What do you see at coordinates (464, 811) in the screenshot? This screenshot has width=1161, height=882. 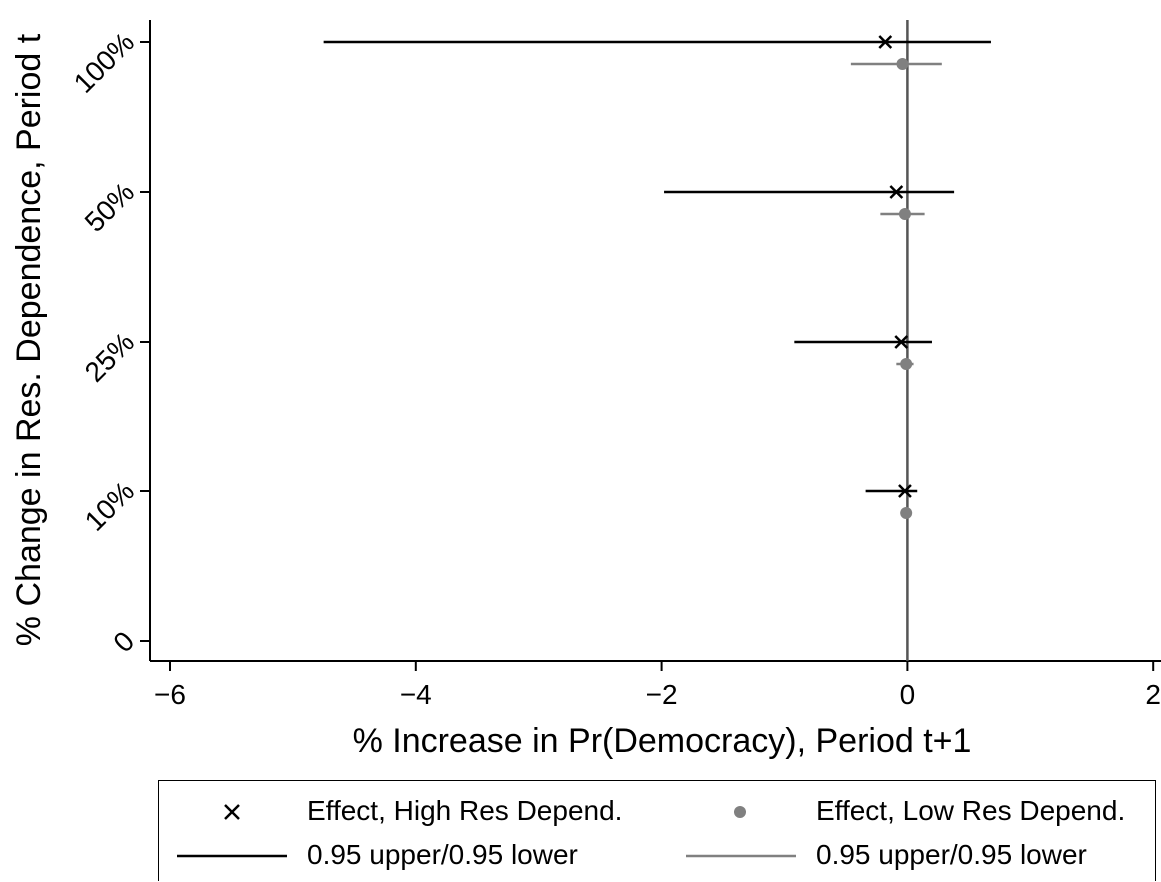 I see `legend-label-high: Effect, High Res Depend.` at bounding box center [464, 811].